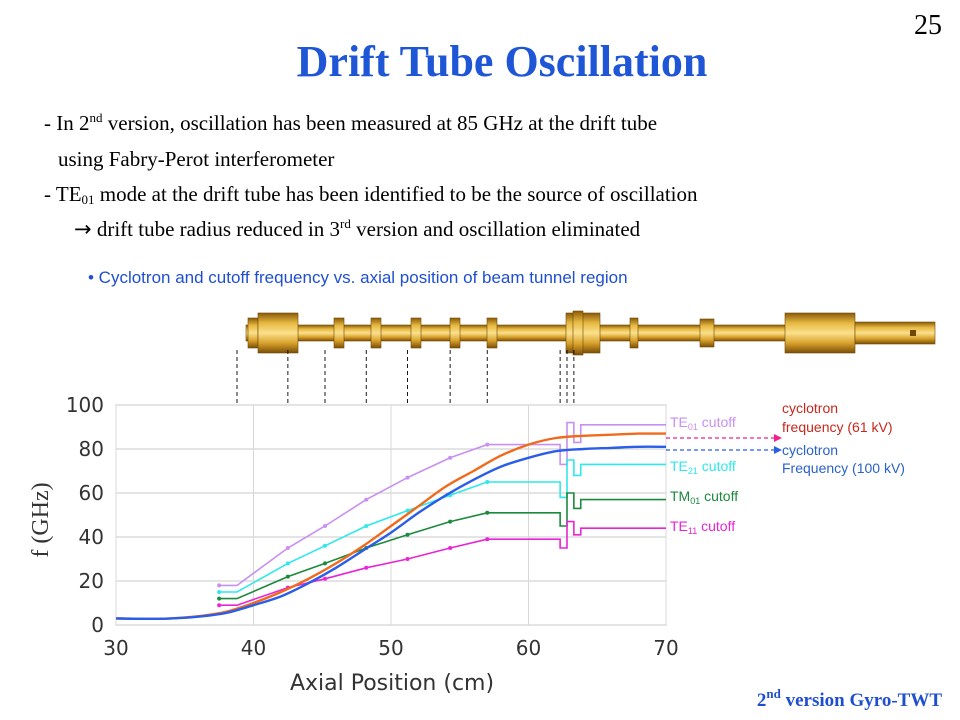  Describe the element at coordinates (495, 229) in the screenshot. I see `bullet-4-text-b: version and oscillation eliminated` at that location.